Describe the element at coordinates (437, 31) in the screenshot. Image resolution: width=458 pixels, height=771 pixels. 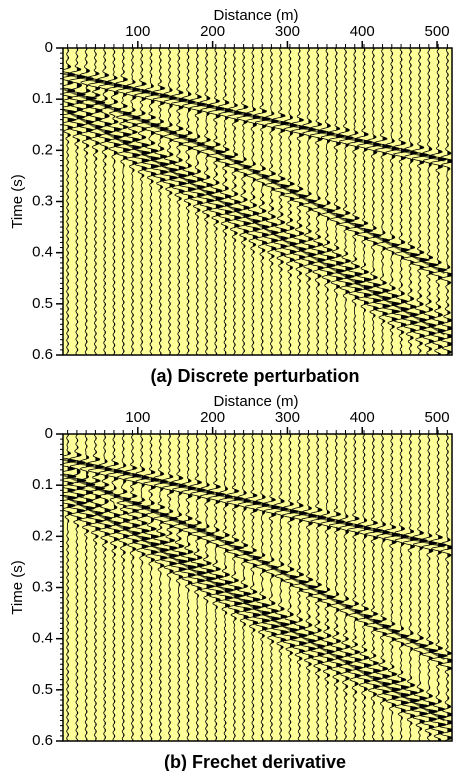
I see `x-tick-label: 500` at that location.